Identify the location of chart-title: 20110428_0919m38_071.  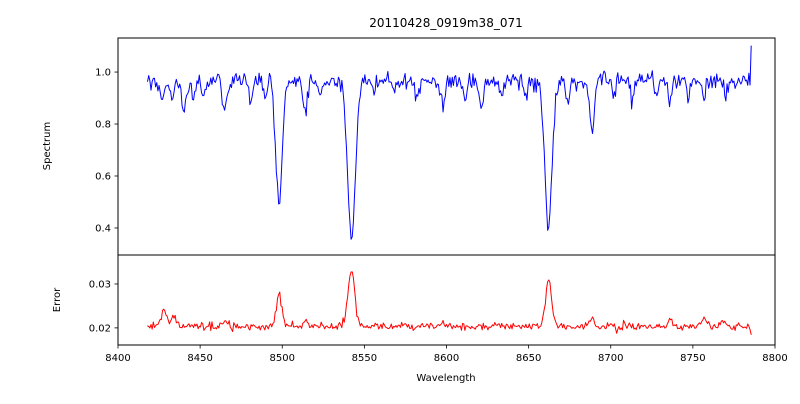
(445, 23).